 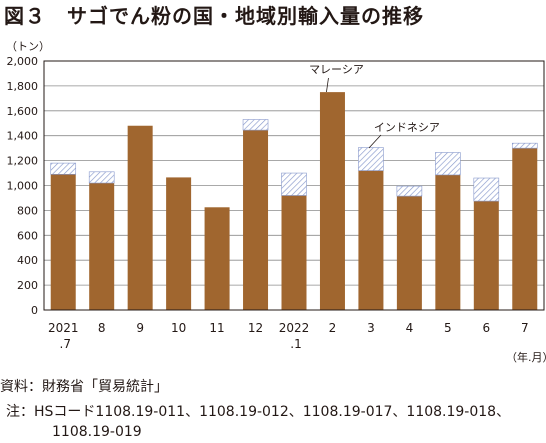 What do you see at coordinates (23, 111) in the screenshot?
I see `y-tick-label: 1,600` at bounding box center [23, 111].